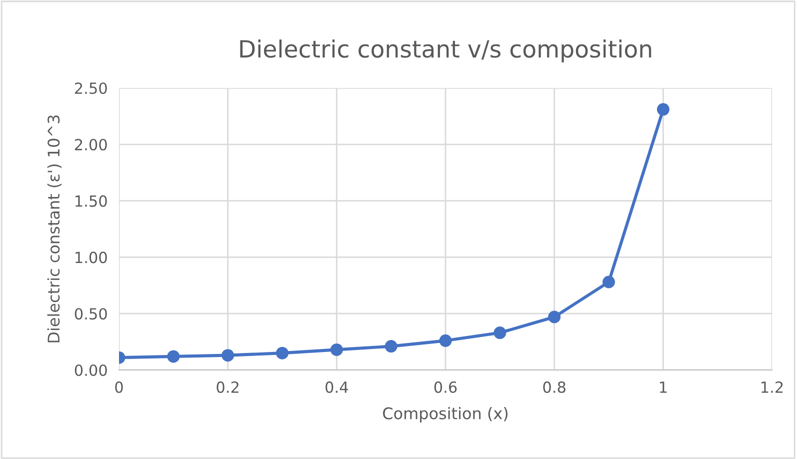 The image size is (797, 459). What do you see at coordinates (90, 314) in the screenshot?
I see `y-tick-label: 0.50` at bounding box center [90, 314].